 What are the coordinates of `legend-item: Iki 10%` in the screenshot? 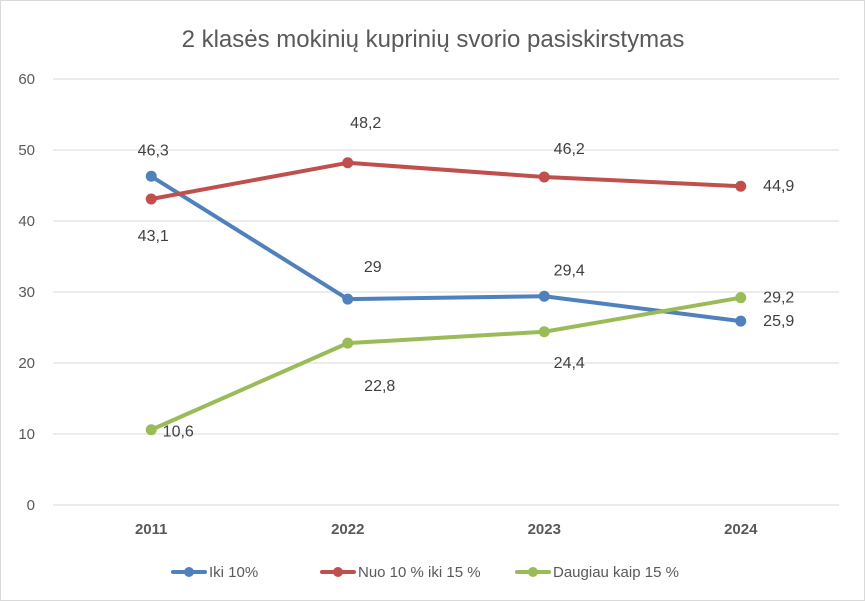 It's located at (214, 572).